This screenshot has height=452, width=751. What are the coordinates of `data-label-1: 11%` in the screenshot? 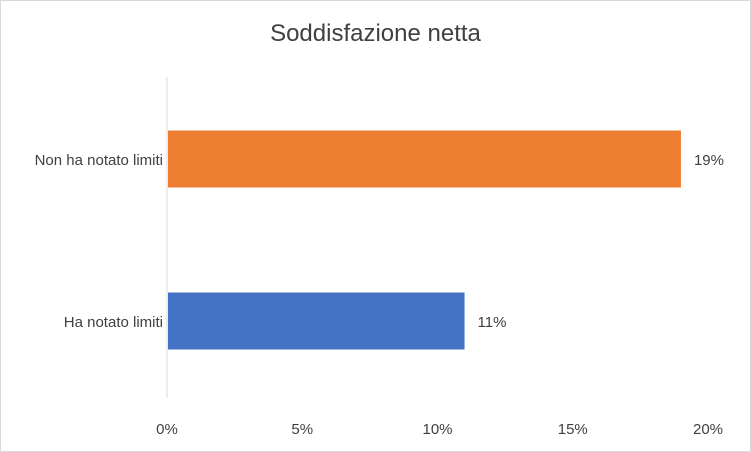 It's located at (492, 322).